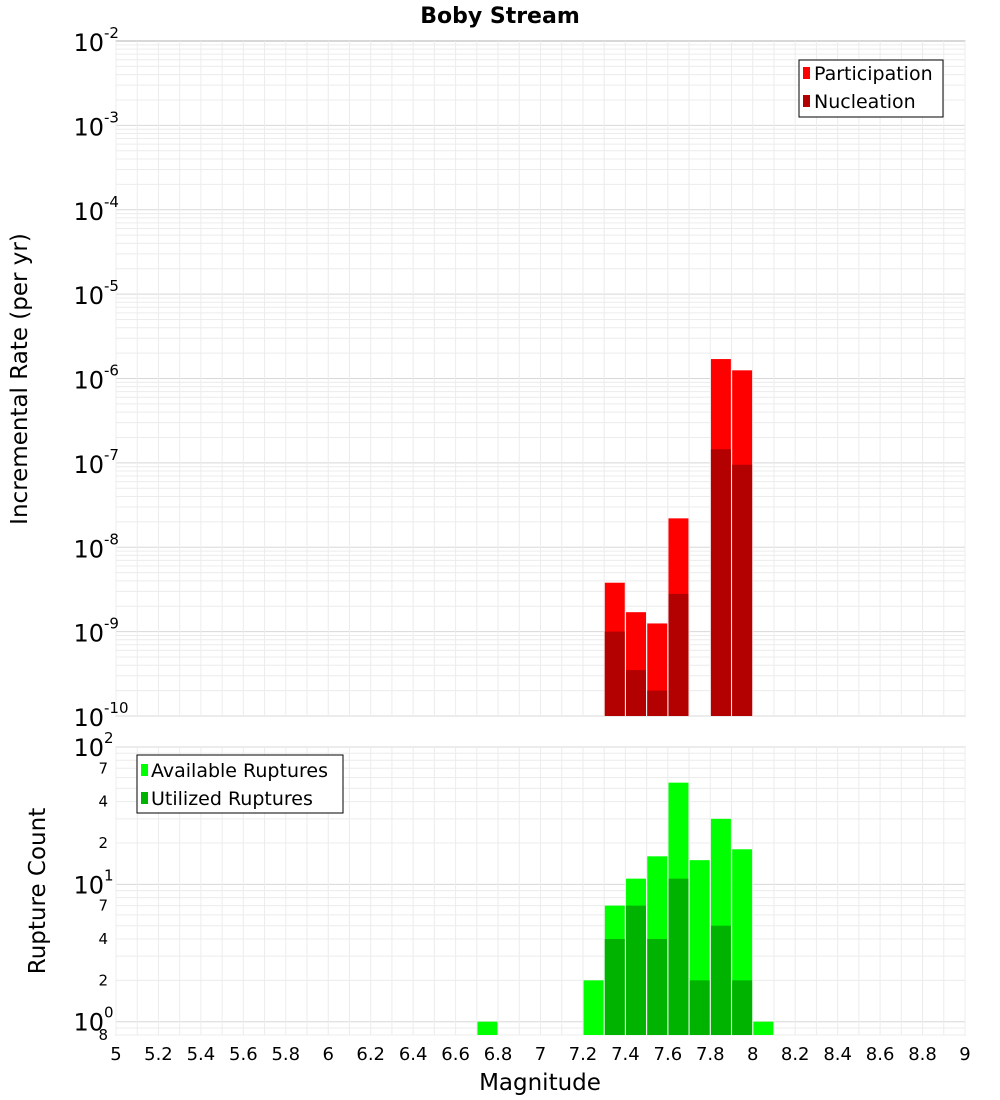 The height and width of the screenshot is (1100, 1000). I want to click on x-tick-label: 5.4, so click(201, 1054).